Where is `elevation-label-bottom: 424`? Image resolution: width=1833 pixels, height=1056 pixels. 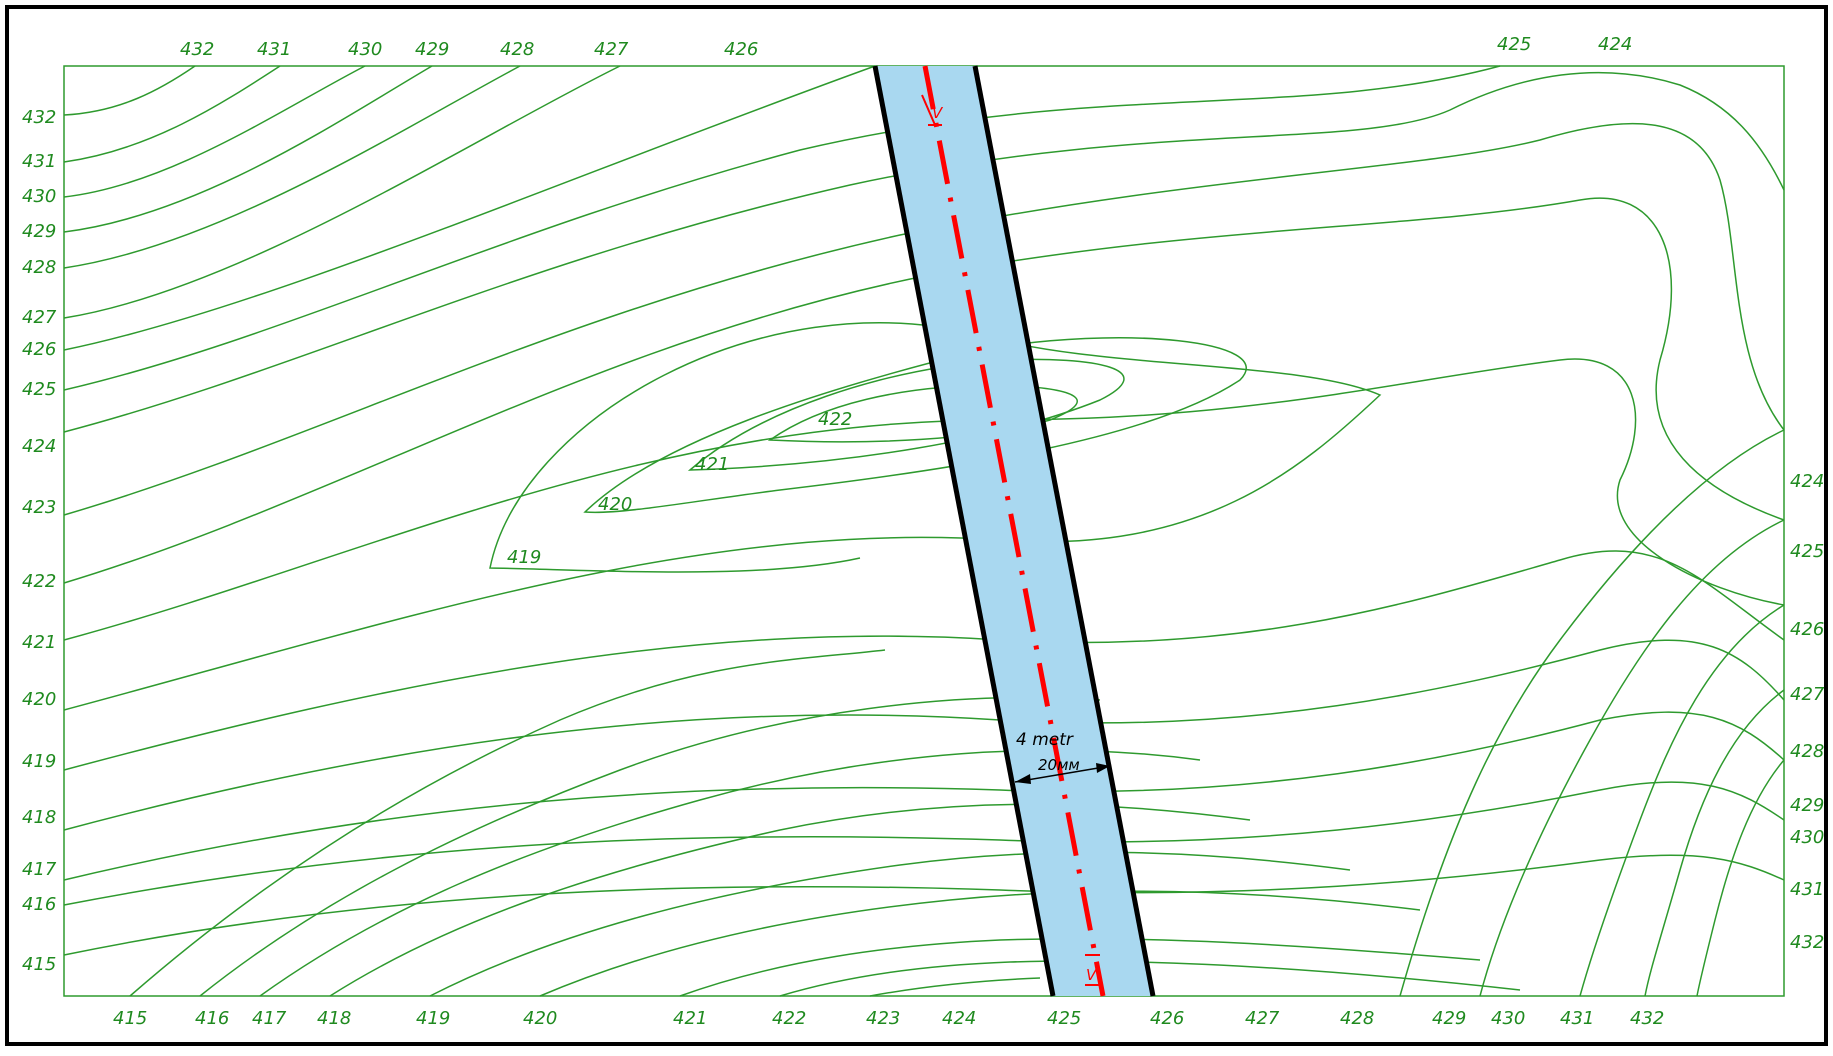
elevation-label-bottom: 424 is located at coordinates (959, 1018).